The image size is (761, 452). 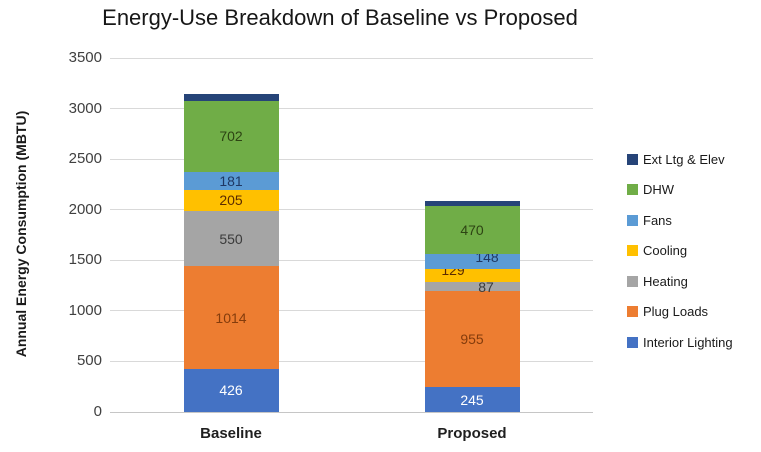 What do you see at coordinates (486, 287) in the screenshot?
I see `bar-segment-label-heating-proposed: 87` at bounding box center [486, 287].